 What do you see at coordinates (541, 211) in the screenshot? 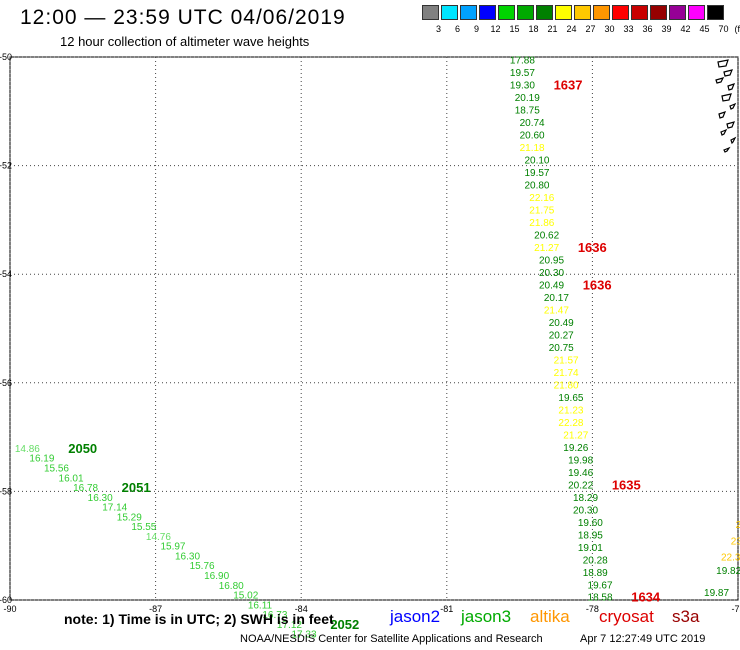
I see `swh-label: 21.75` at bounding box center [541, 211].